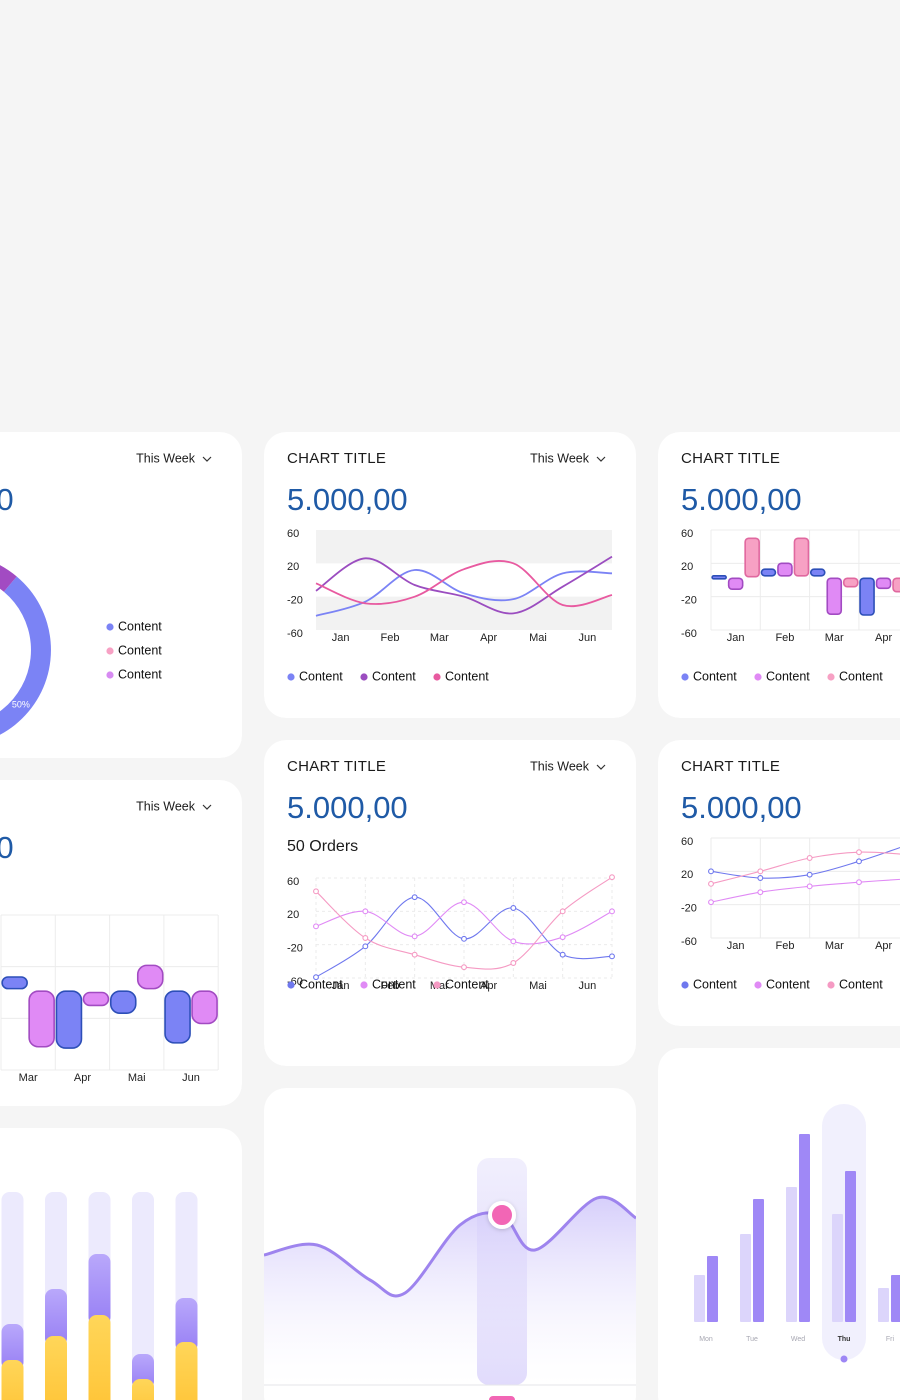 Image resolution: width=900 pixels, height=1400 pixels. What do you see at coordinates (464, 547) in the screenshot?
I see `band` at bounding box center [464, 547].